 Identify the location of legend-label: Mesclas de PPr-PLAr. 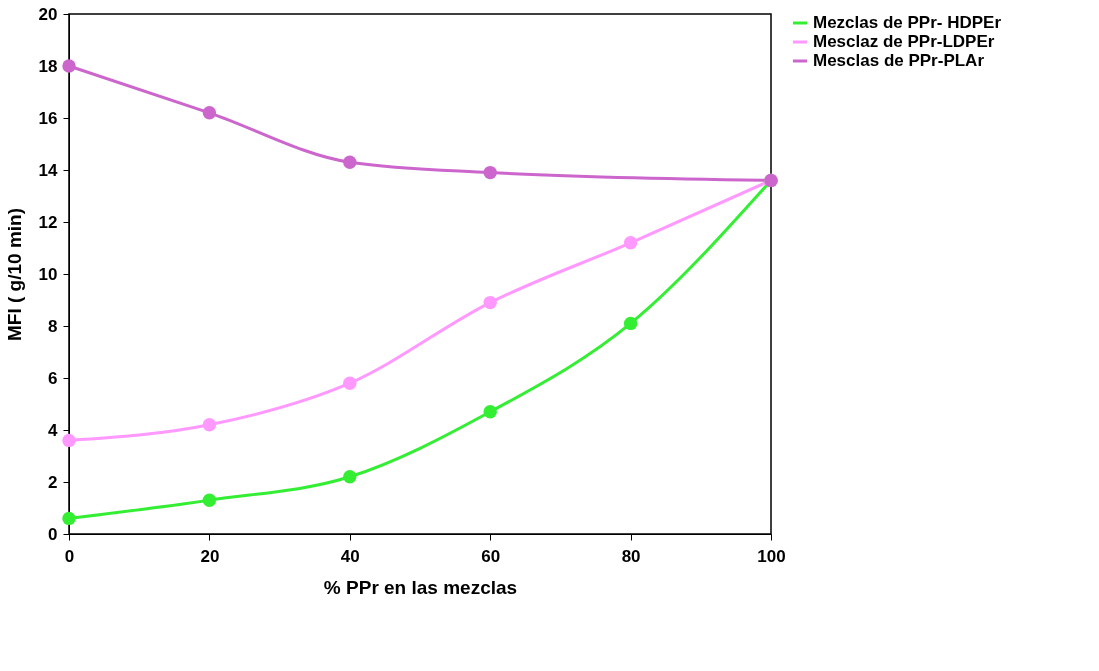
(899, 60).